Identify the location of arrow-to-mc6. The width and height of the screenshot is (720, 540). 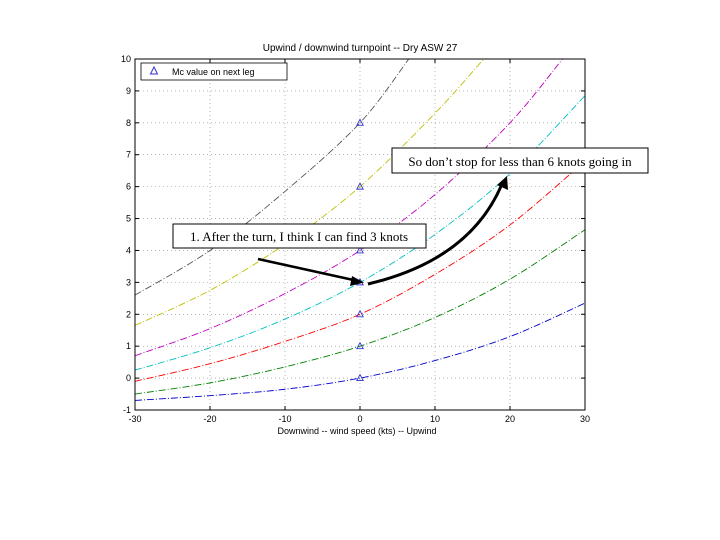
(437, 231).